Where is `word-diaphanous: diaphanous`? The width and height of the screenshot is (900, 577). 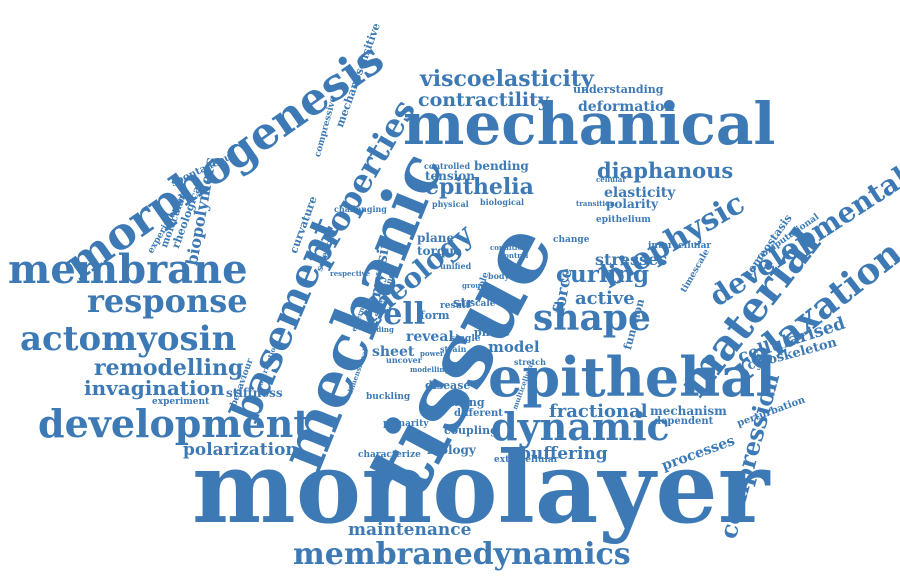
word-diaphanous: diaphanous is located at coordinates (665, 170).